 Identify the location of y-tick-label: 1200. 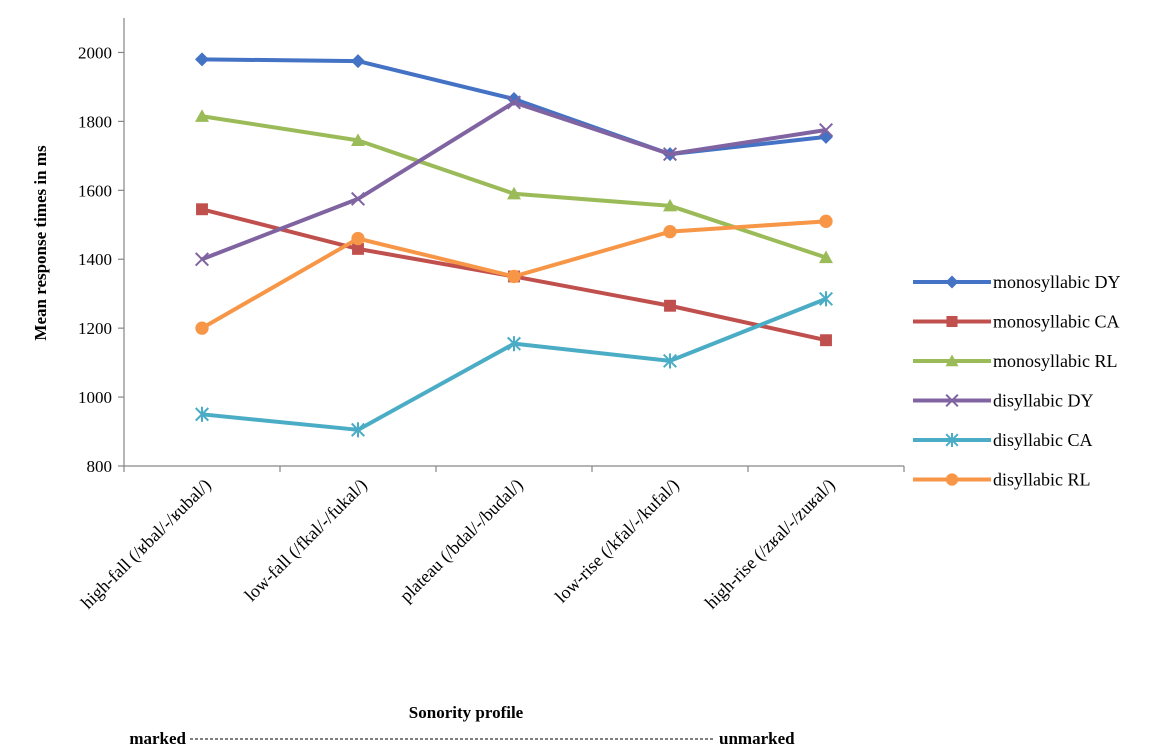
(95, 328).